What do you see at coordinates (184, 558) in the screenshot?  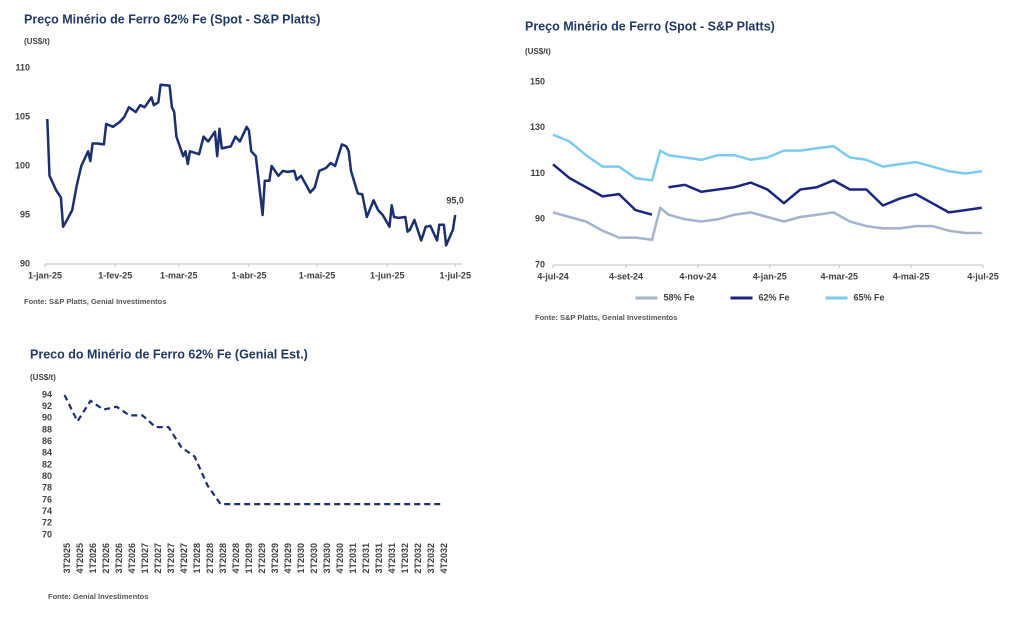 I see `x-tick-label: 4T2027` at bounding box center [184, 558].